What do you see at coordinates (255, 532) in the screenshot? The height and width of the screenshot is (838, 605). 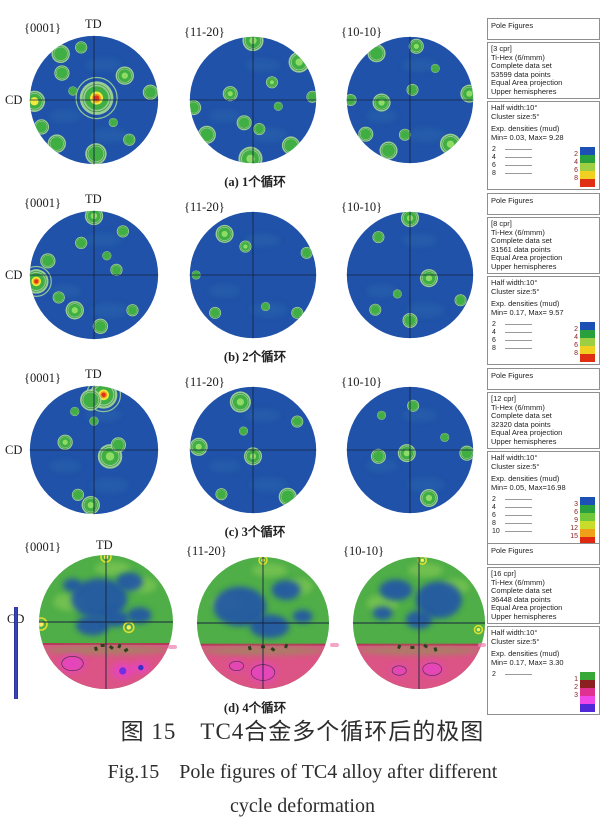 I see `row-caption: (c) 3个循环` at bounding box center [255, 532].